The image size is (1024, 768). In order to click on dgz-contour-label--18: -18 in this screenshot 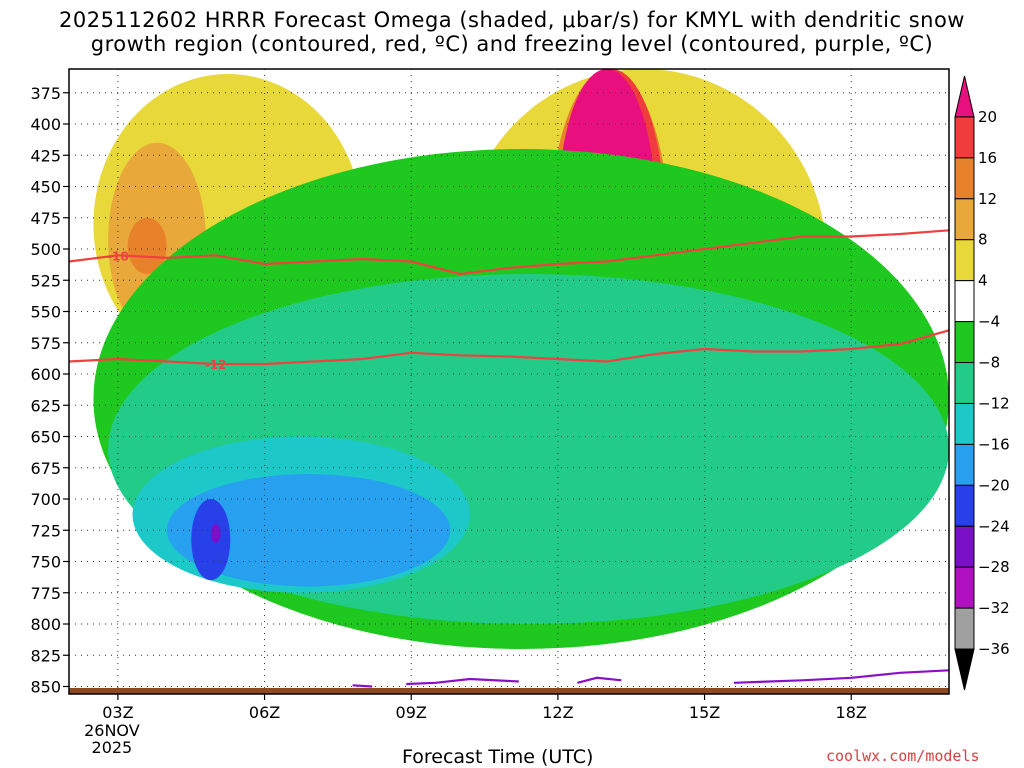, I will do `click(118, 256)`.